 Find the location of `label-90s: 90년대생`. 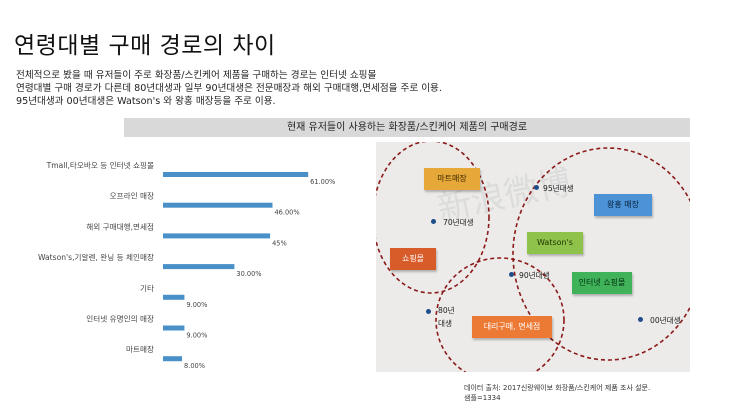

label-90s: 90년대생 is located at coordinates (534, 275).